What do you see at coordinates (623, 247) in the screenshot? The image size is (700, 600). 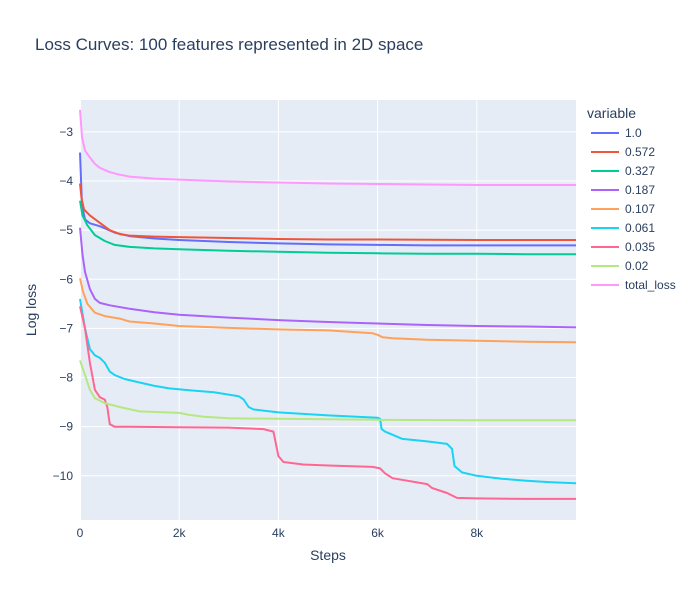 I see `legend-item-0.035: 0.035` at bounding box center [623, 247].